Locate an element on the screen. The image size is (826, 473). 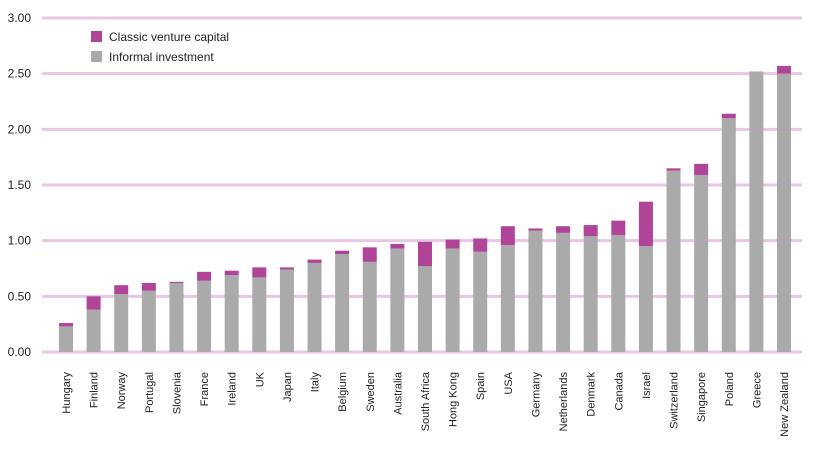
y-tick-label: 2.00 is located at coordinates (20, 129).